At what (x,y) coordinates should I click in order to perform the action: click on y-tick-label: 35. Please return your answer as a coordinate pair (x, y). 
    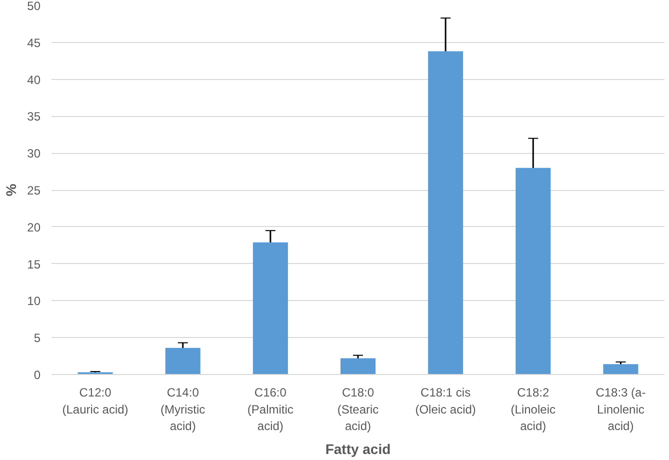
    Looking at the image, I should click on (34, 117).